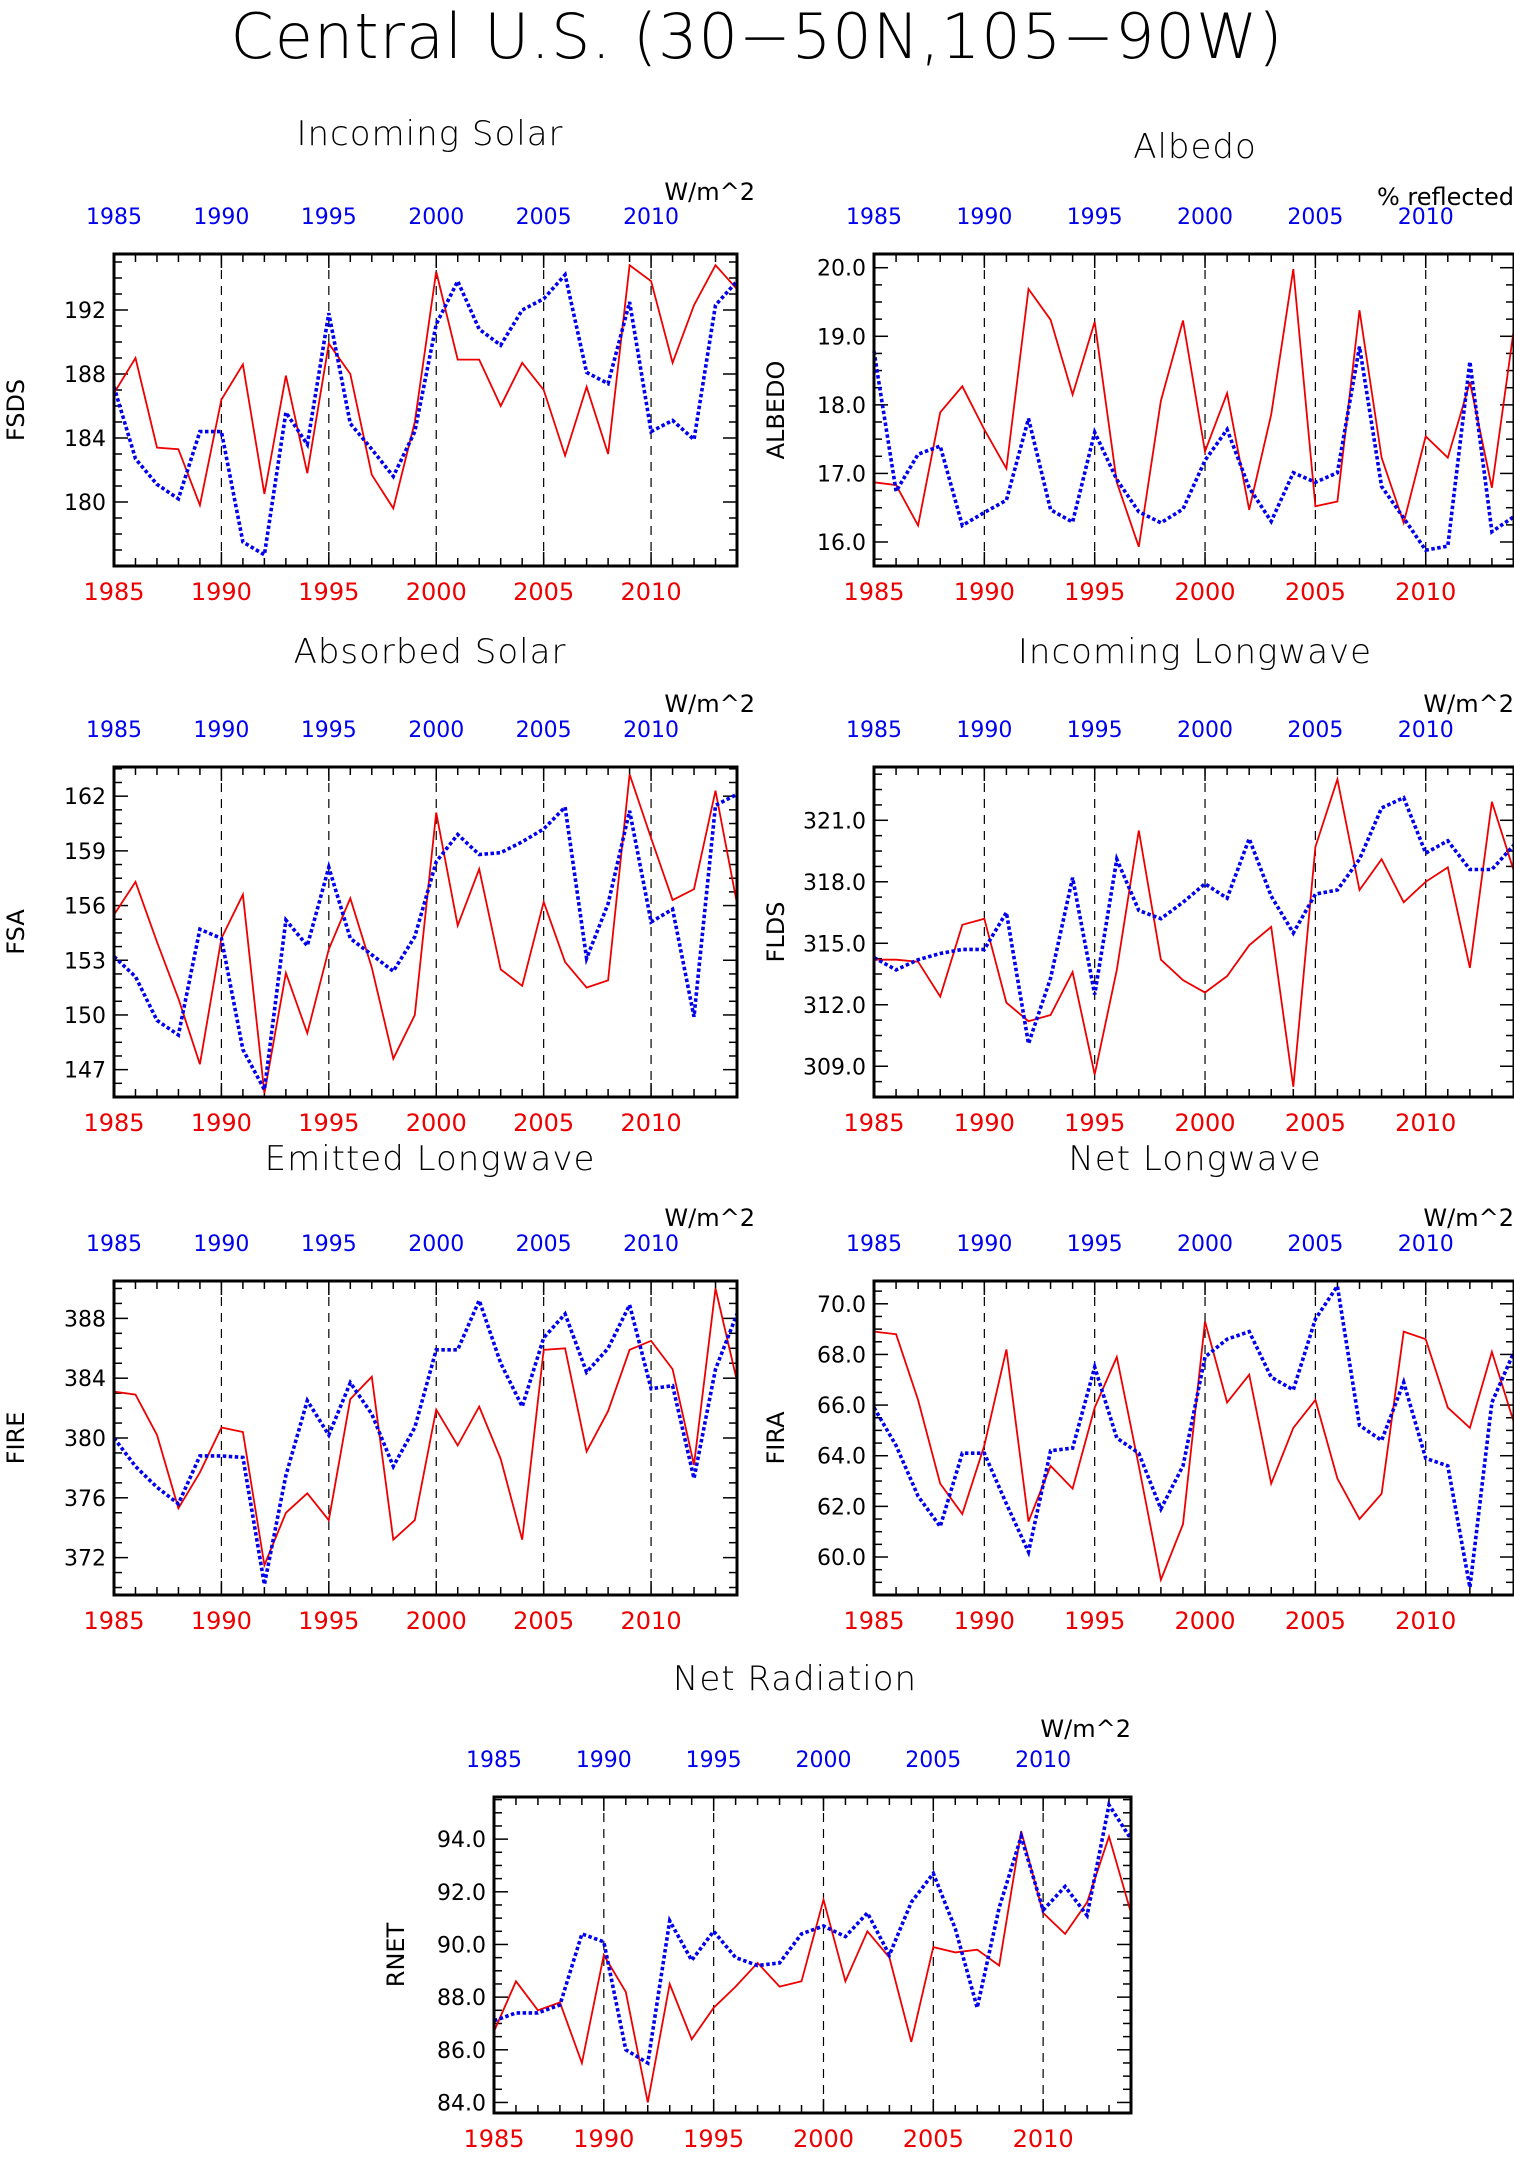  I want to click on y-axis-label: FIRE, so click(16, 1438).